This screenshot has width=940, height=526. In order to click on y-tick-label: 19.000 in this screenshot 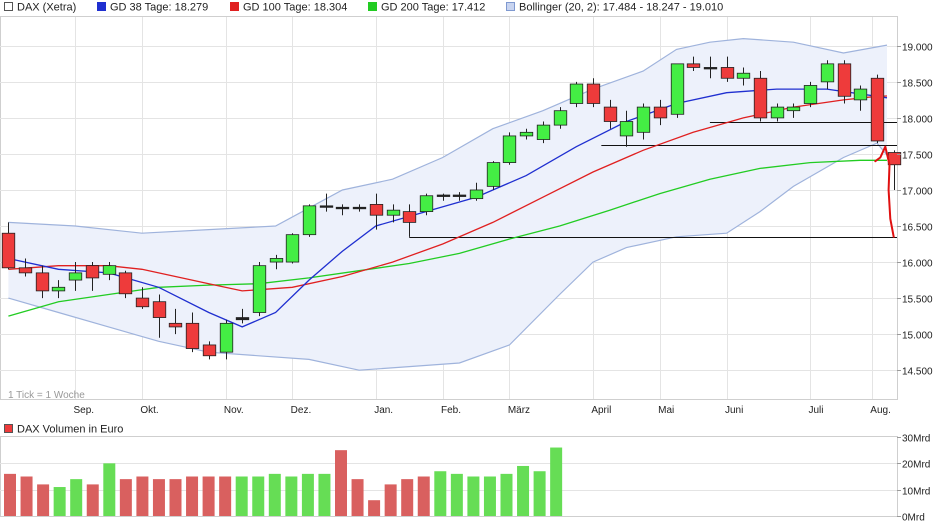, I will do `click(917, 48)`.